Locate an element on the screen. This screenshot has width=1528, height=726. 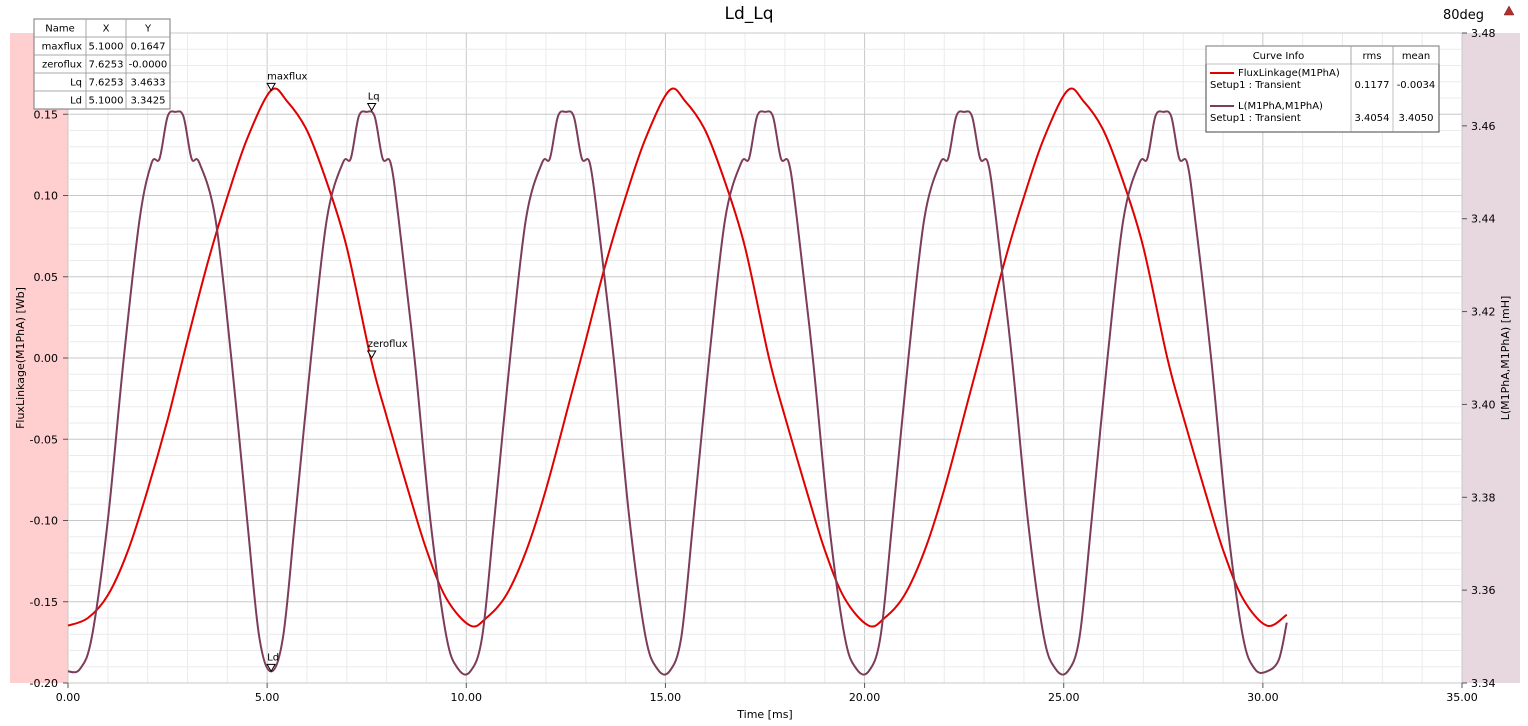
marker-table-header: X is located at coordinates (106, 29).